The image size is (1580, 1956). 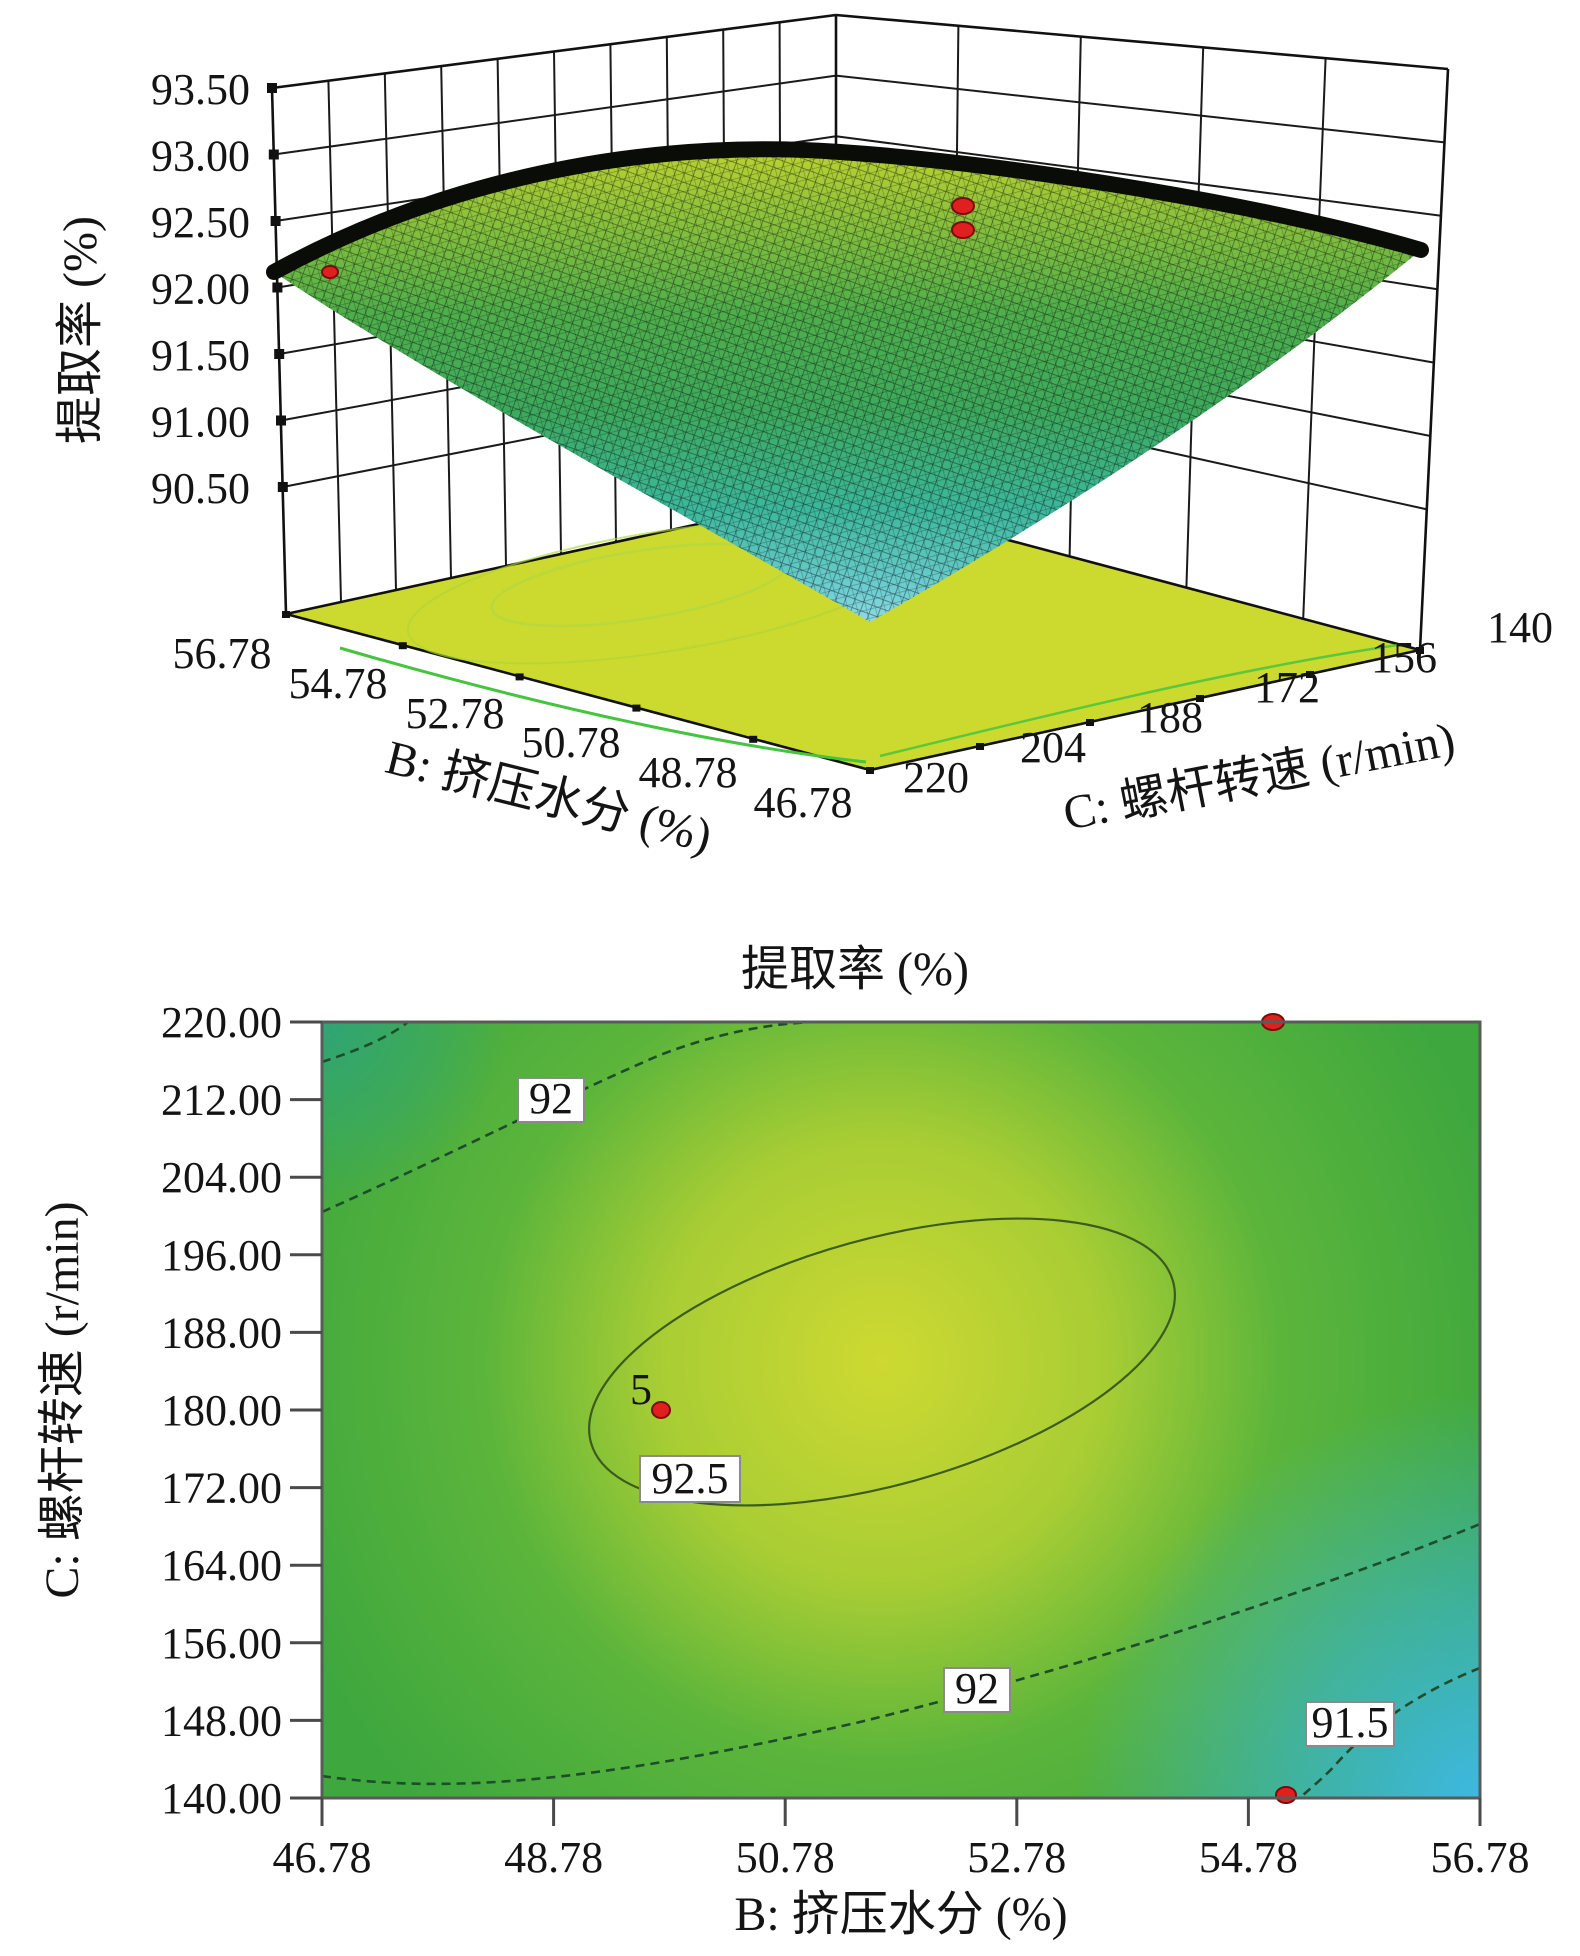 I want to click on y-axis-title: C: 螺杆转速 (r/min), so click(x=62, y=1399).